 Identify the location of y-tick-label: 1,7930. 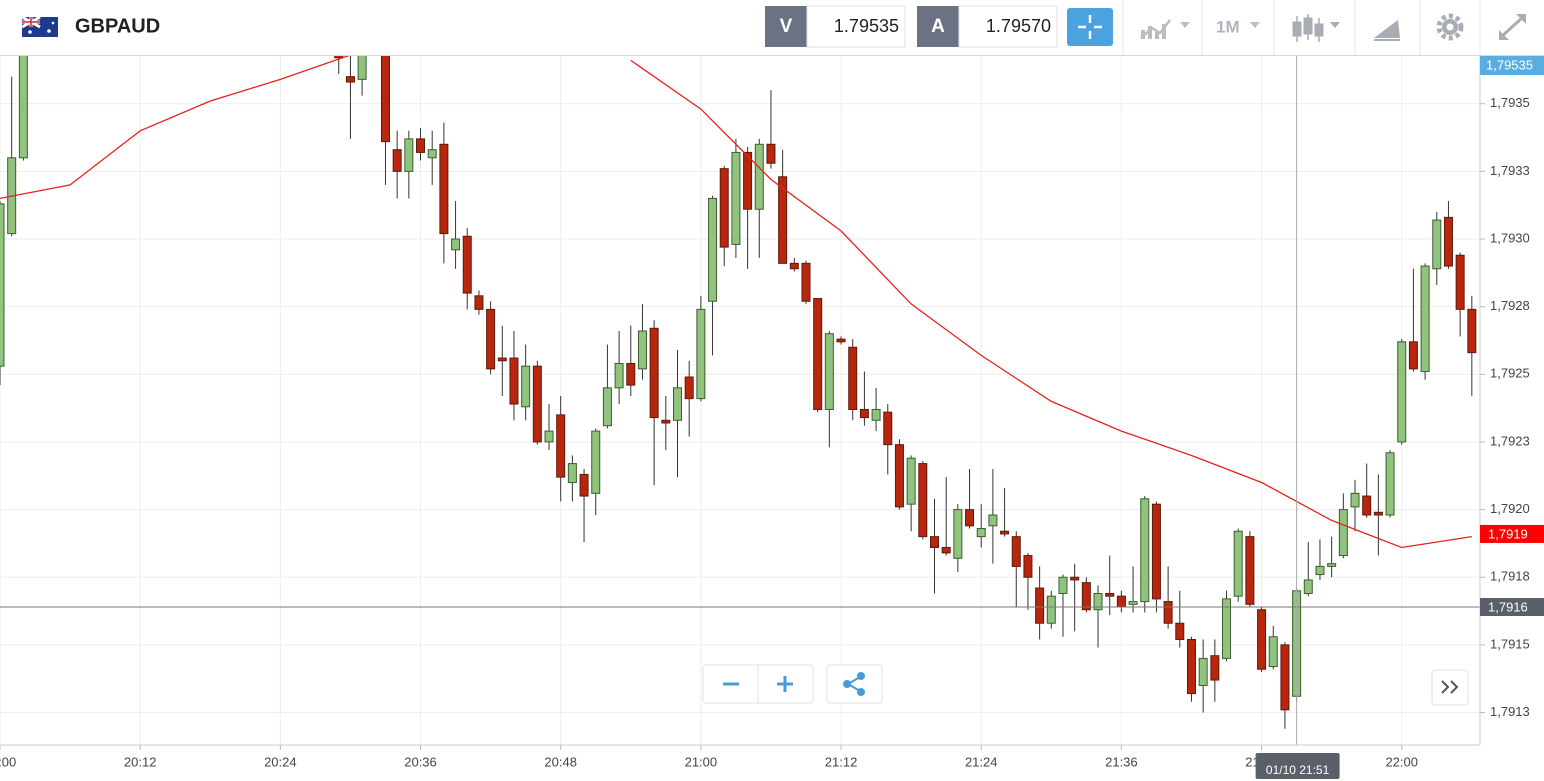
(1510, 237).